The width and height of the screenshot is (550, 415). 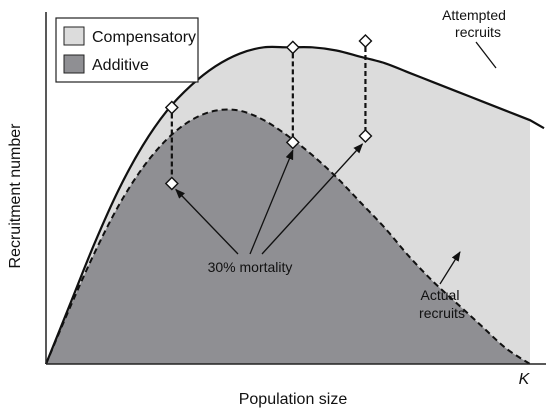 I want to click on y-axis-label: Recruitment number, so click(x=15, y=196).